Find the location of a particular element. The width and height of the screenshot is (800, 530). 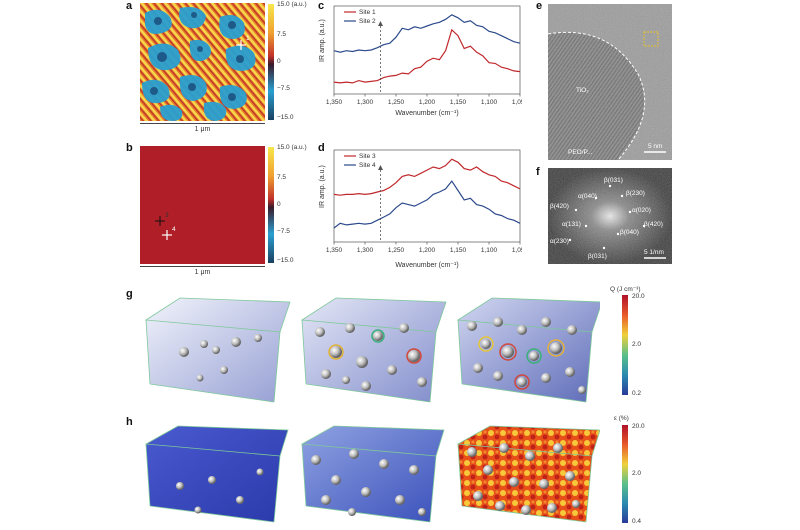

panel-c-tick-label-6: 1,050 is located at coordinates (517, 102).